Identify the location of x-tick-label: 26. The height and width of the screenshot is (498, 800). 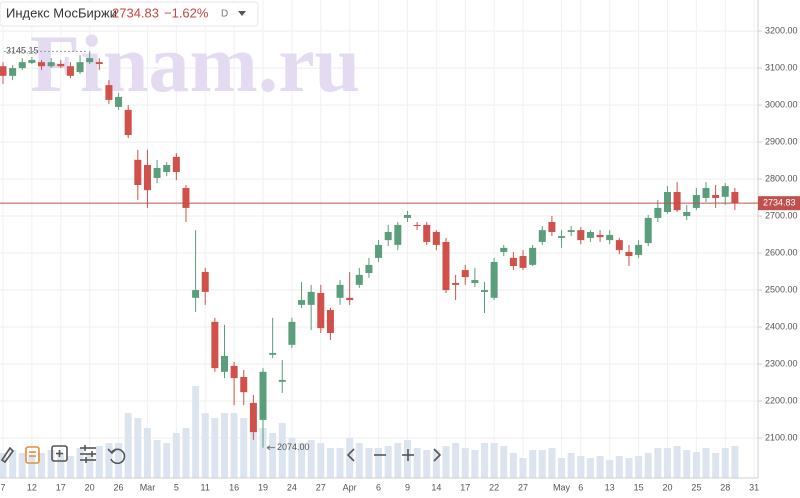
(119, 487).